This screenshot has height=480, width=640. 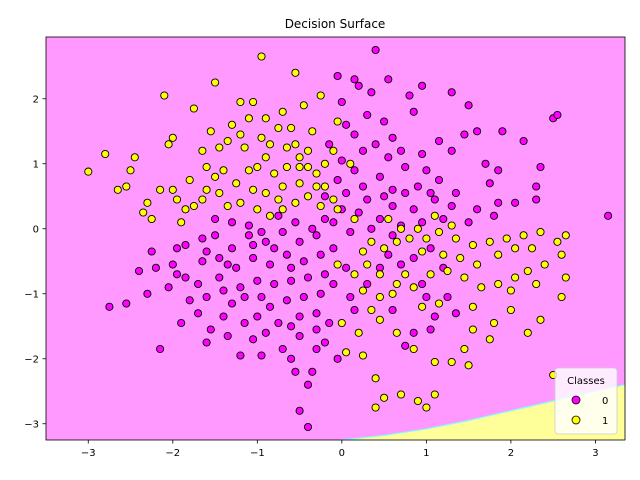 What do you see at coordinates (586, 381) in the screenshot?
I see `legend-title: Classes` at bounding box center [586, 381].